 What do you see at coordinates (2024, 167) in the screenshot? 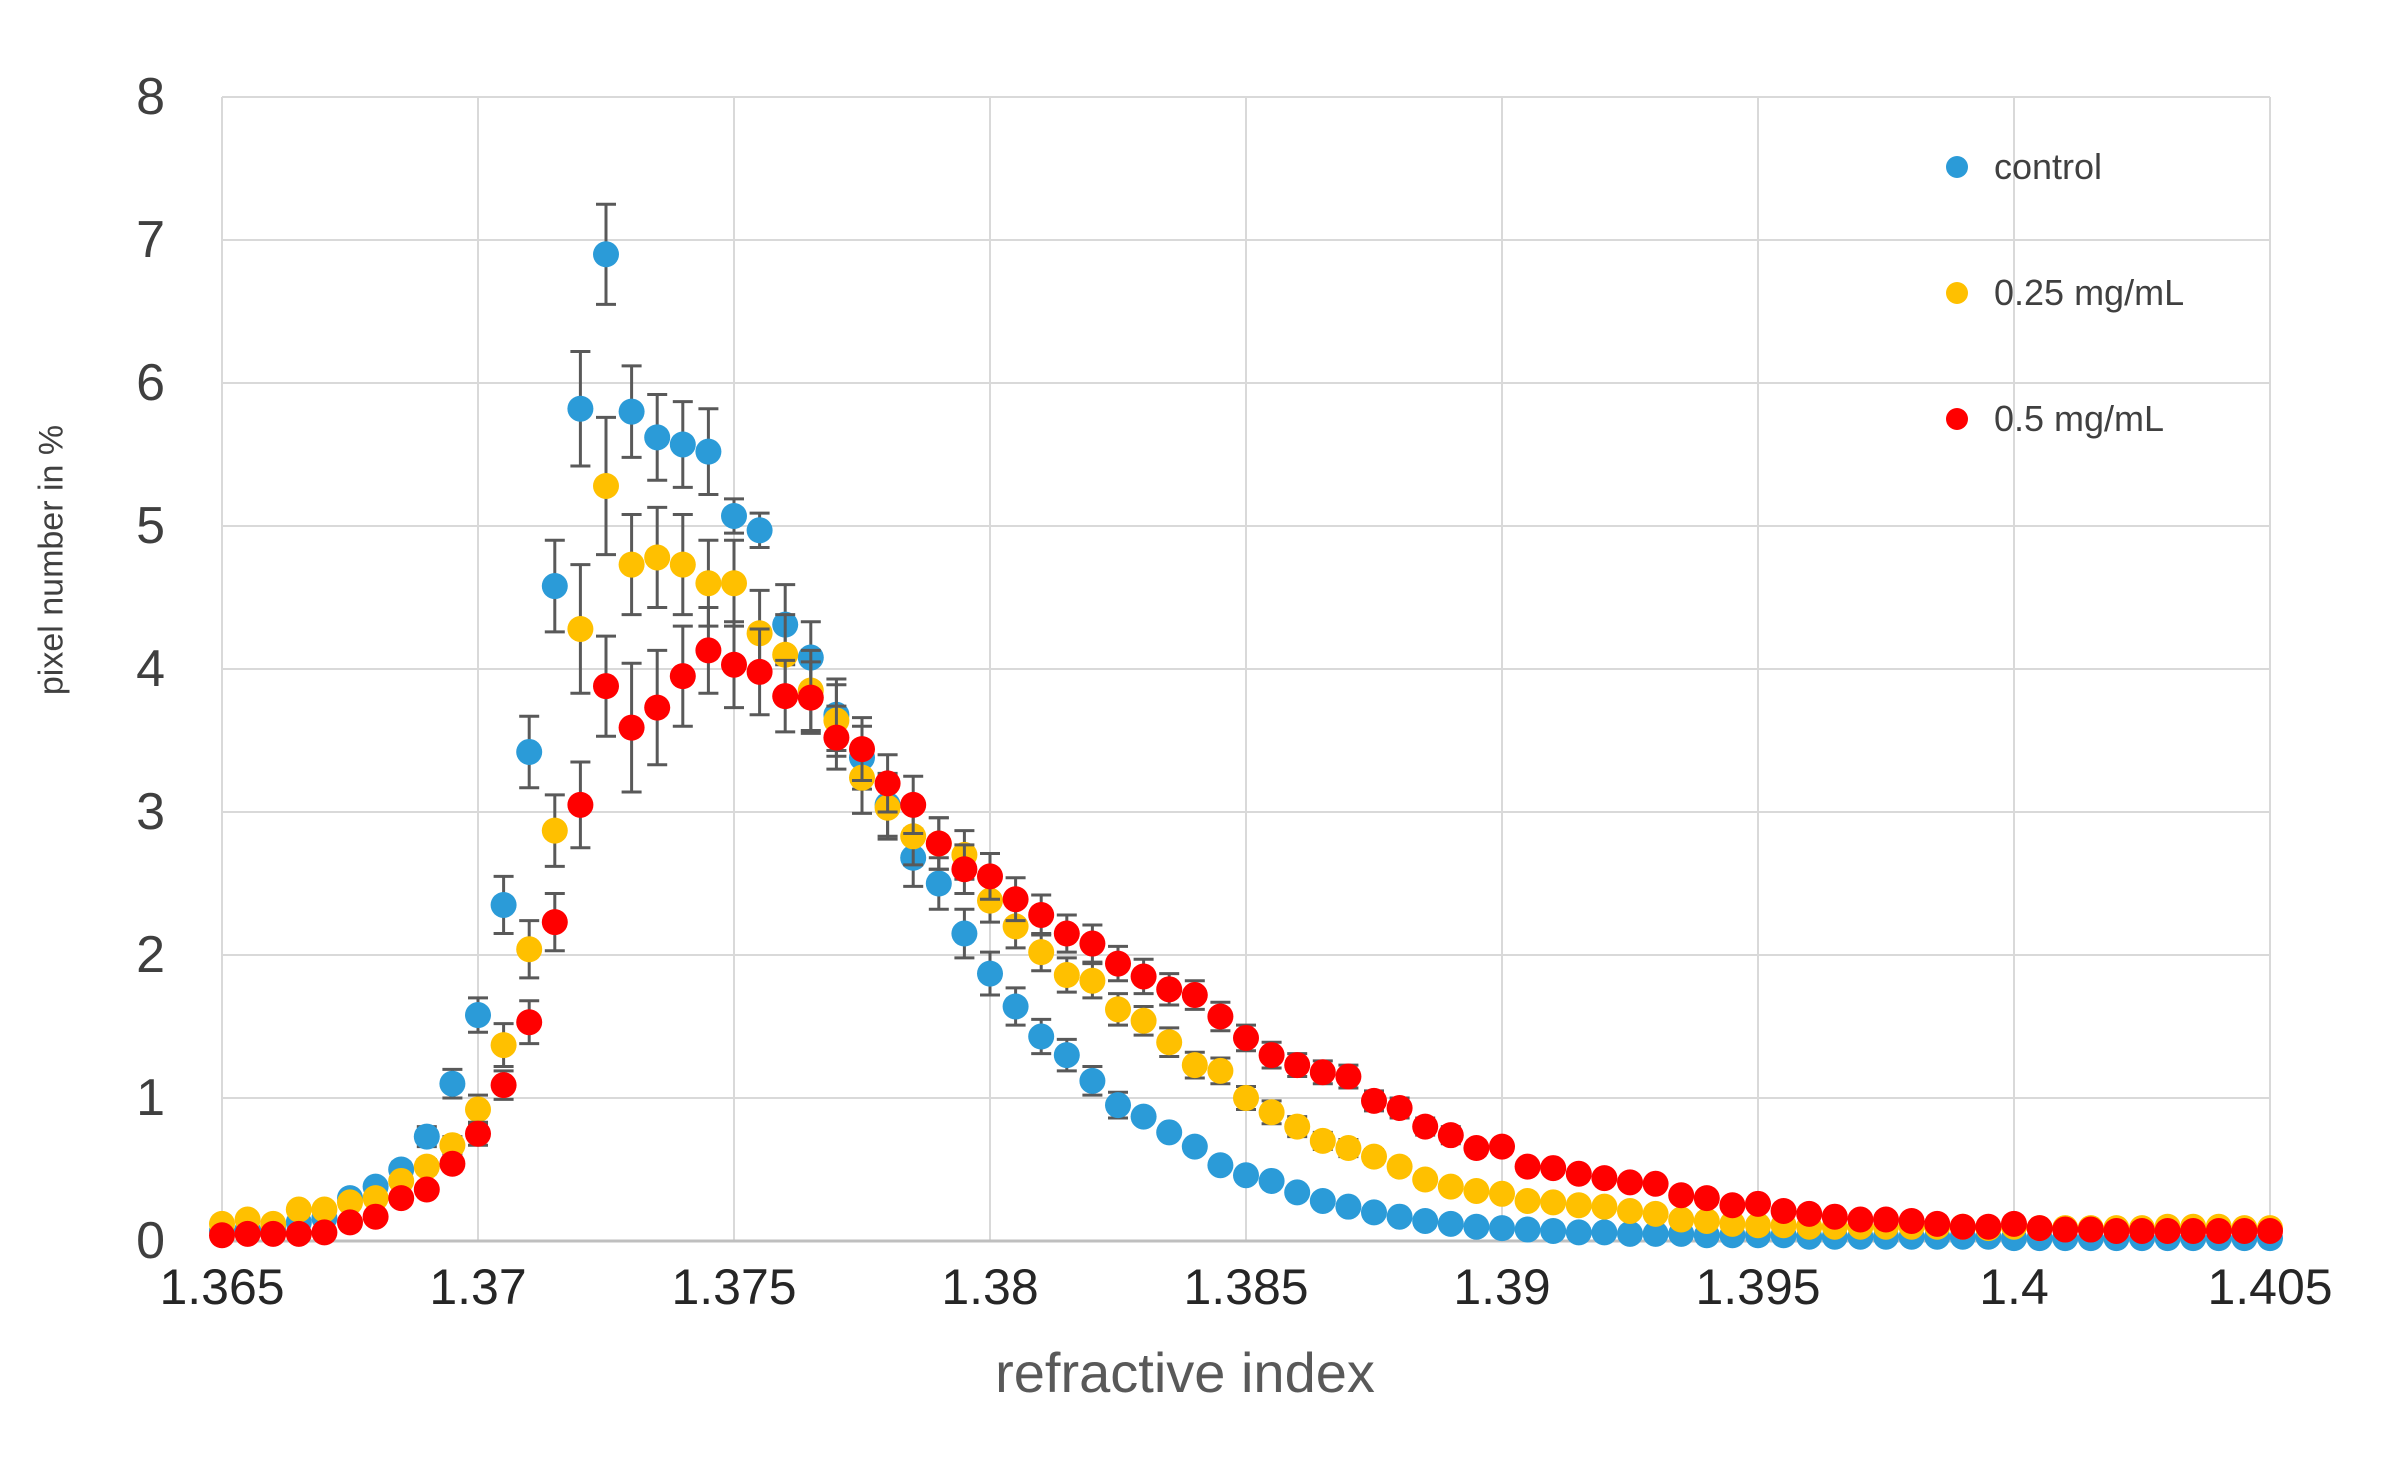
I see `legend-item-control: control` at bounding box center [2024, 167].